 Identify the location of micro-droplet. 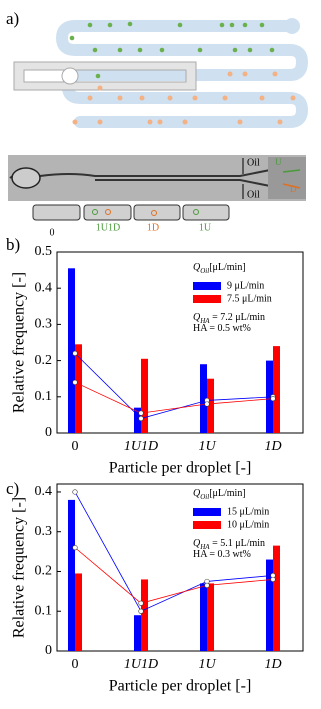
(26, 178).